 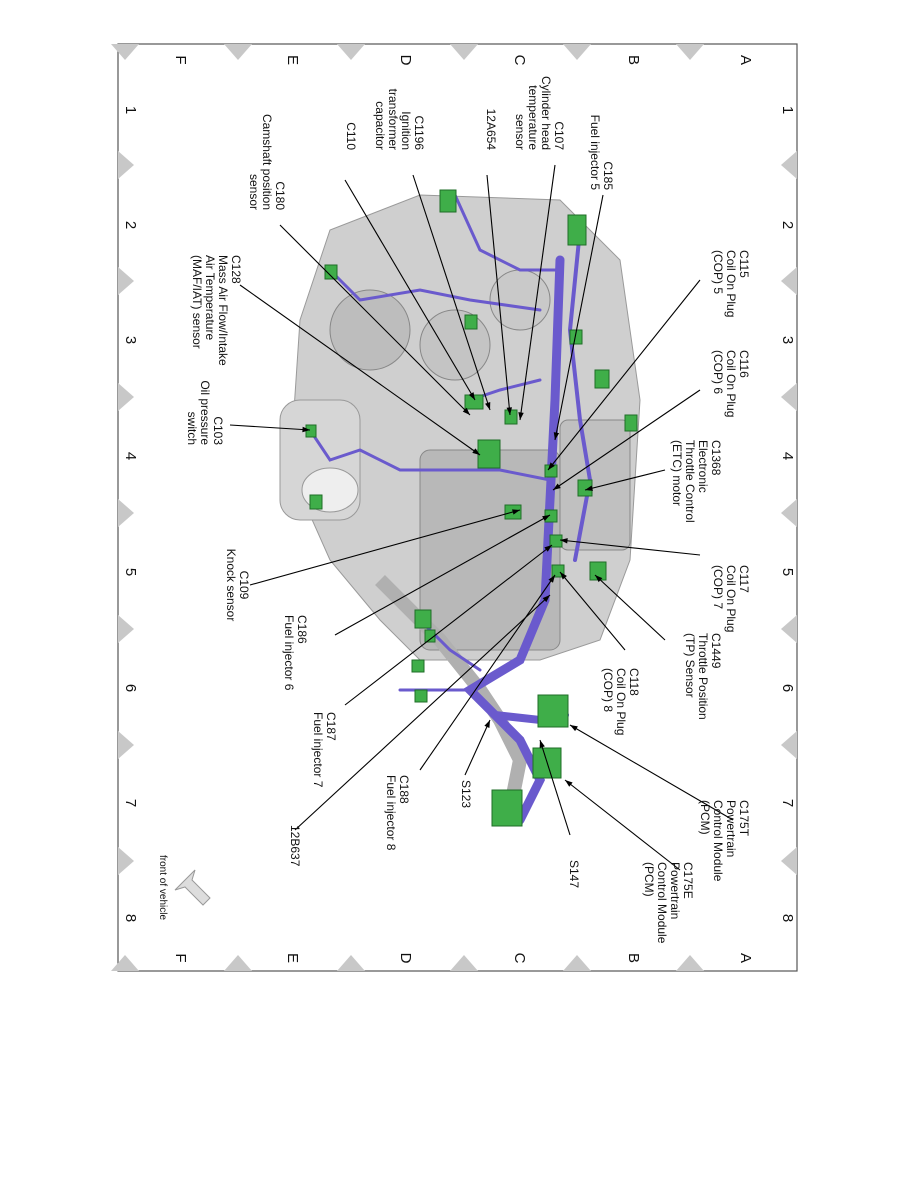 What do you see at coordinates (574, 874) in the screenshot?
I see `callout-label: S147` at bounding box center [574, 874].